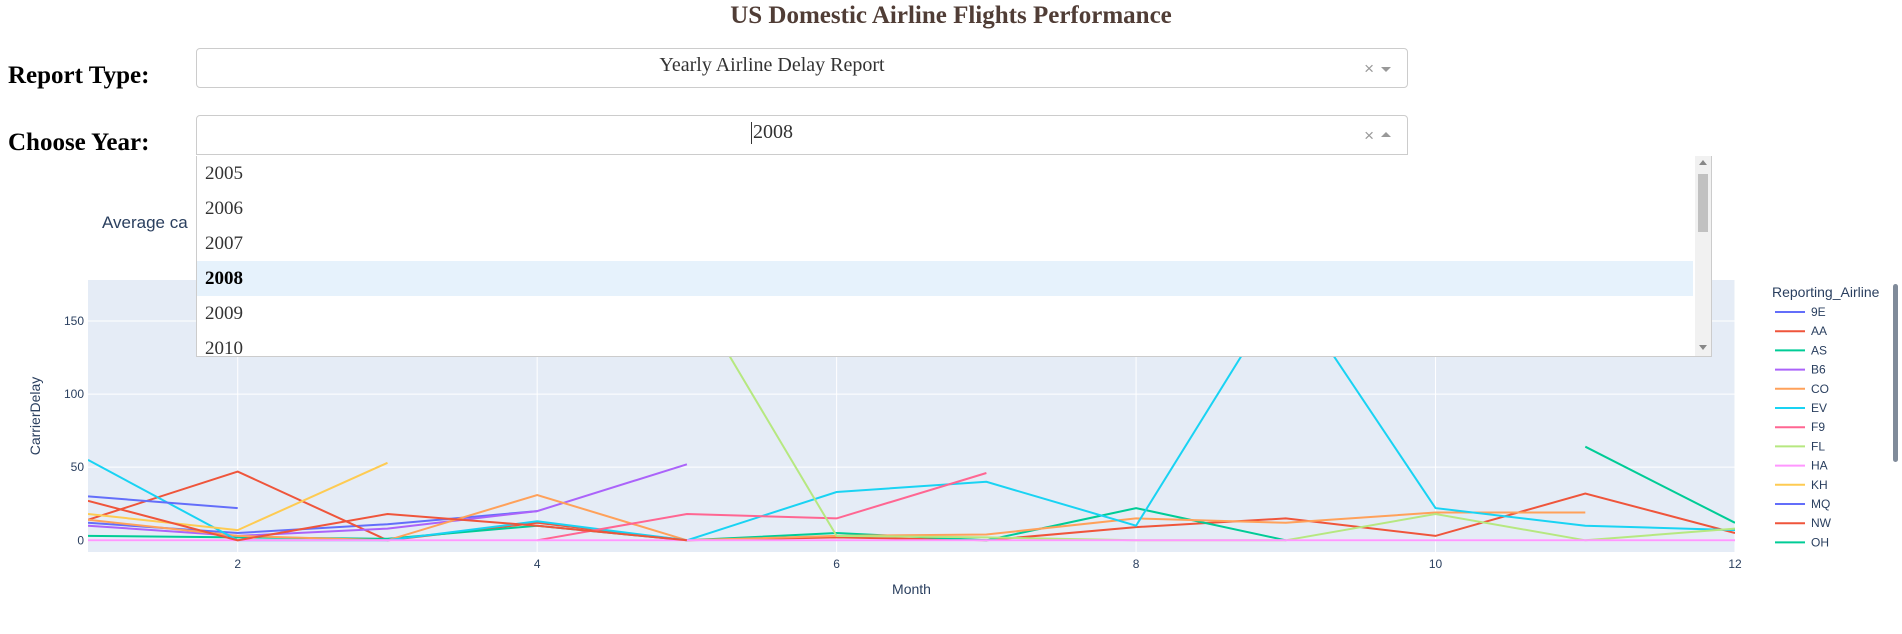 The image size is (1902, 634). What do you see at coordinates (224, 313) in the screenshot?
I see `year-option: 2009` at bounding box center [224, 313].